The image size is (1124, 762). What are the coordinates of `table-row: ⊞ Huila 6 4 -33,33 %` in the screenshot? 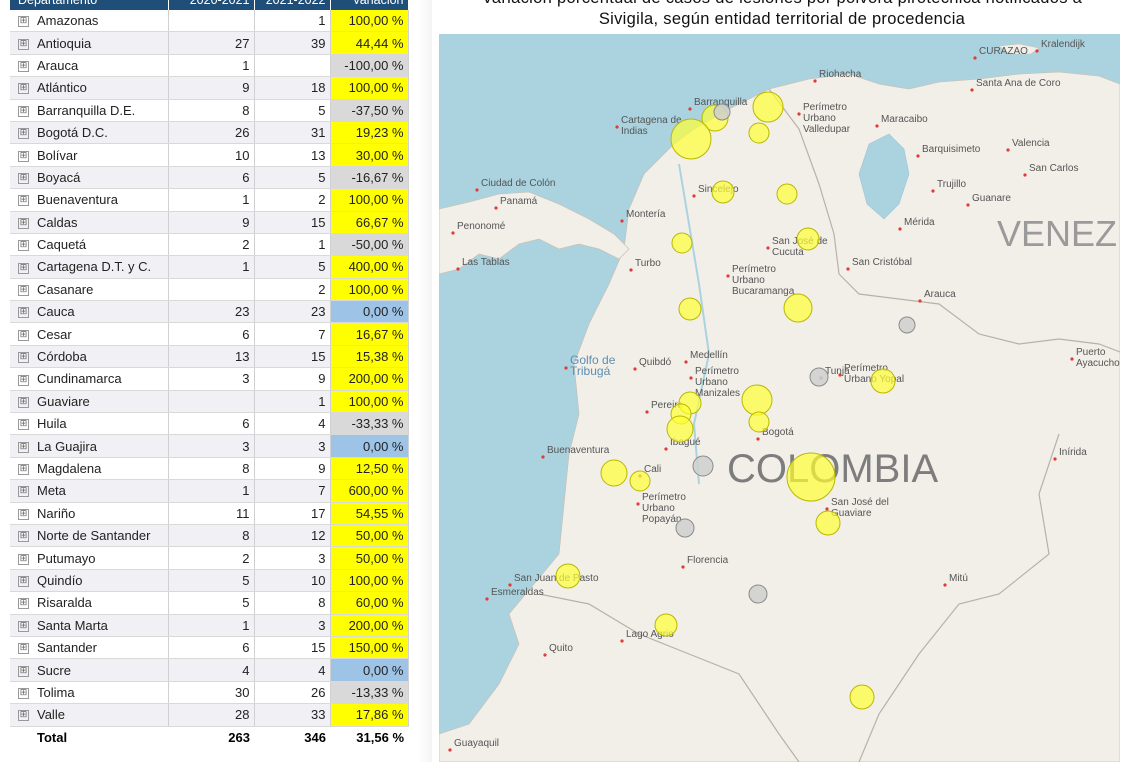 It's located at (209, 424).